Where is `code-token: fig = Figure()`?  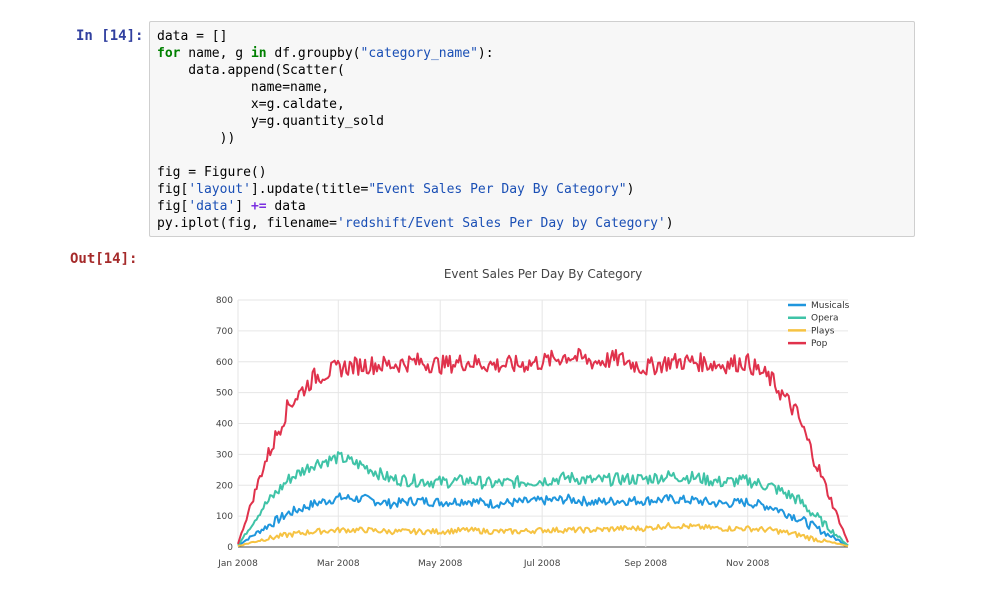 code-token: fig = Figure() is located at coordinates (212, 172).